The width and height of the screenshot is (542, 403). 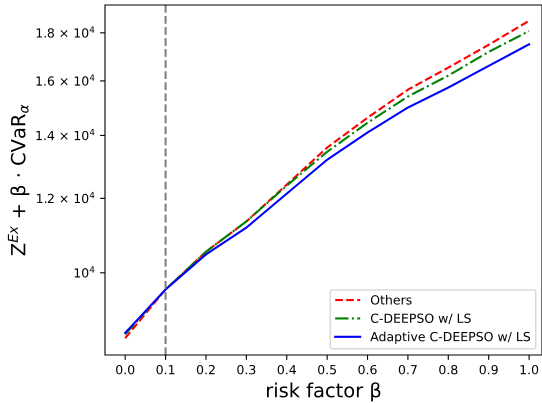 What do you see at coordinates (367, 369) in the screenshot?
I see `x-tick-label: 0.6` at bounding box center [367, 369].